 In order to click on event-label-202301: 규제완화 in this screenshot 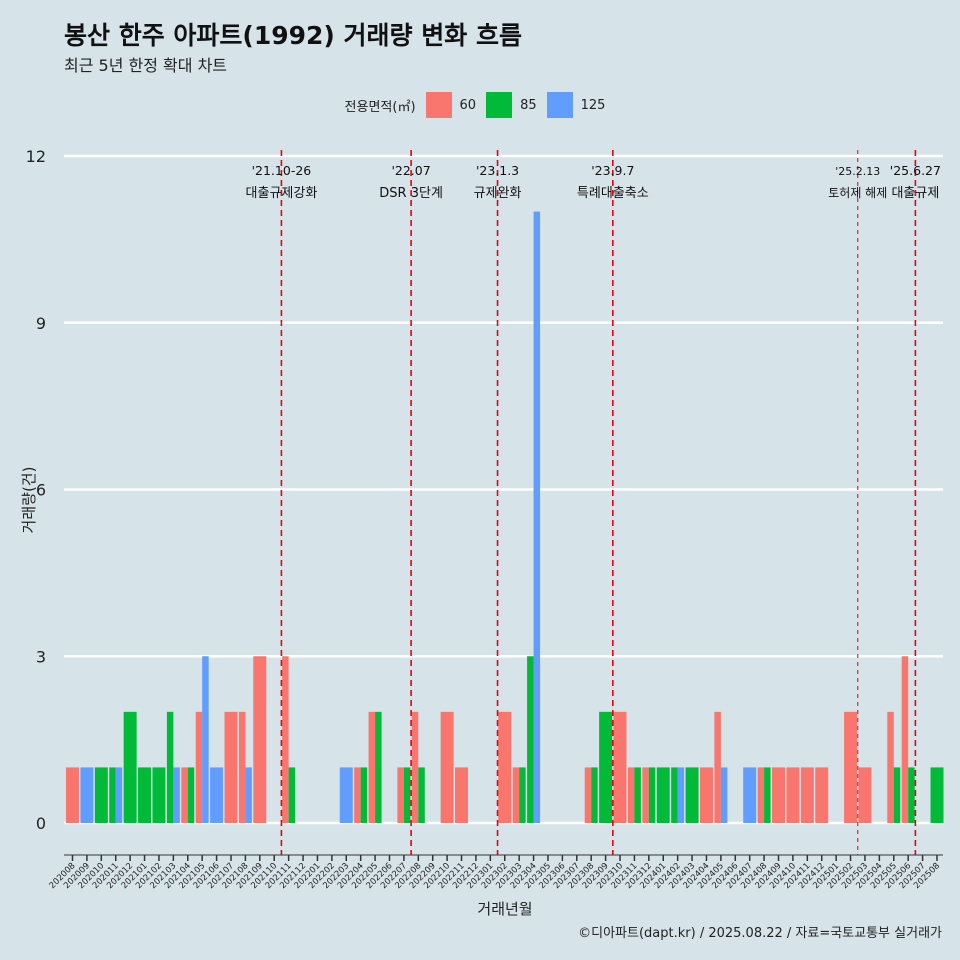, I will do `click(498, 193)`.